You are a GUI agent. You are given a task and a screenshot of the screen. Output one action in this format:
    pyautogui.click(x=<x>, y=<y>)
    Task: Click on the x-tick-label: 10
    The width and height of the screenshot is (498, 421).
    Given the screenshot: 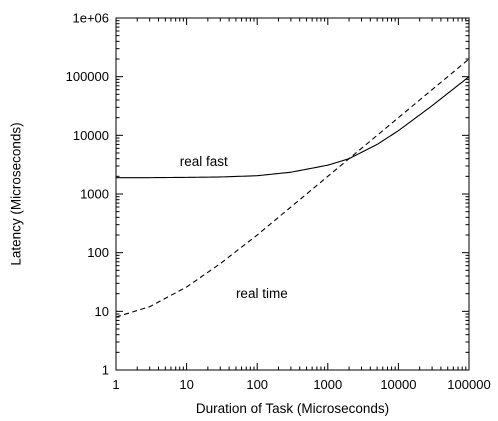 What is the action you would take?
    pyautogui.click(x=186, y=384)
    